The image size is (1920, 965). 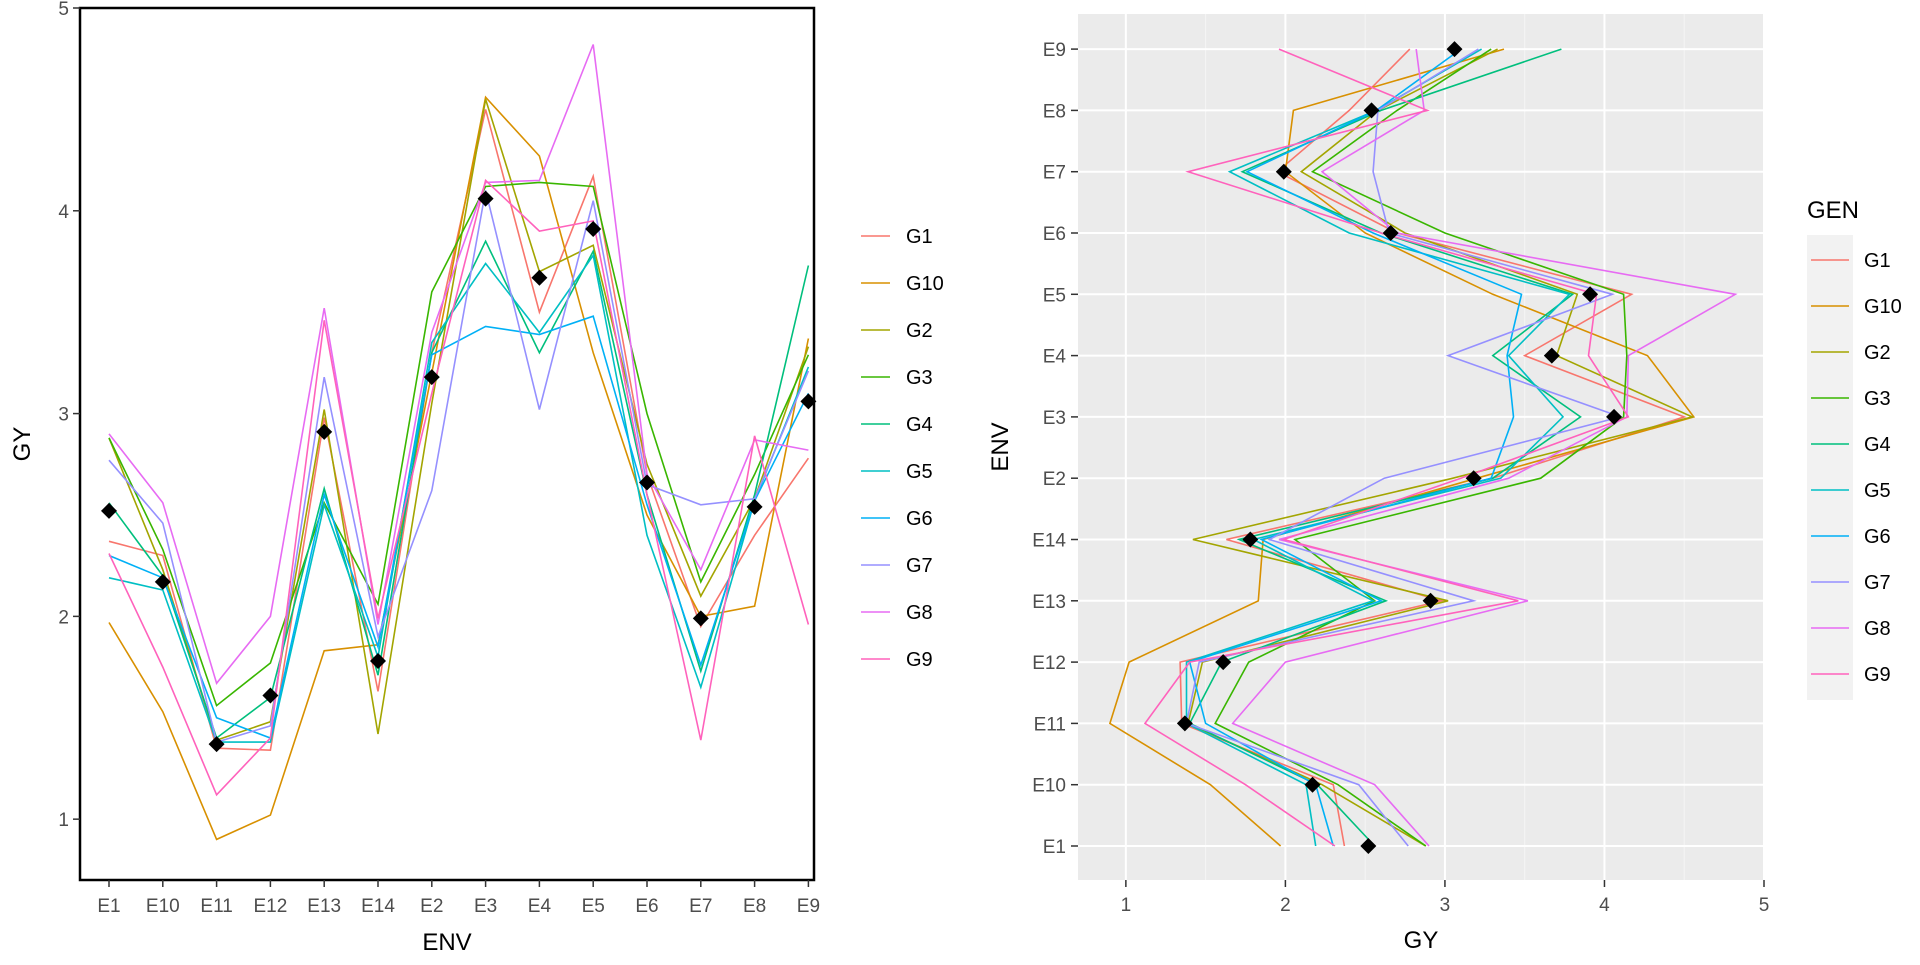 What do you see at coordinates (1368, 846) in the screenshot?
I see `right-mean-point-E1` at bounding box center [1368, 846].